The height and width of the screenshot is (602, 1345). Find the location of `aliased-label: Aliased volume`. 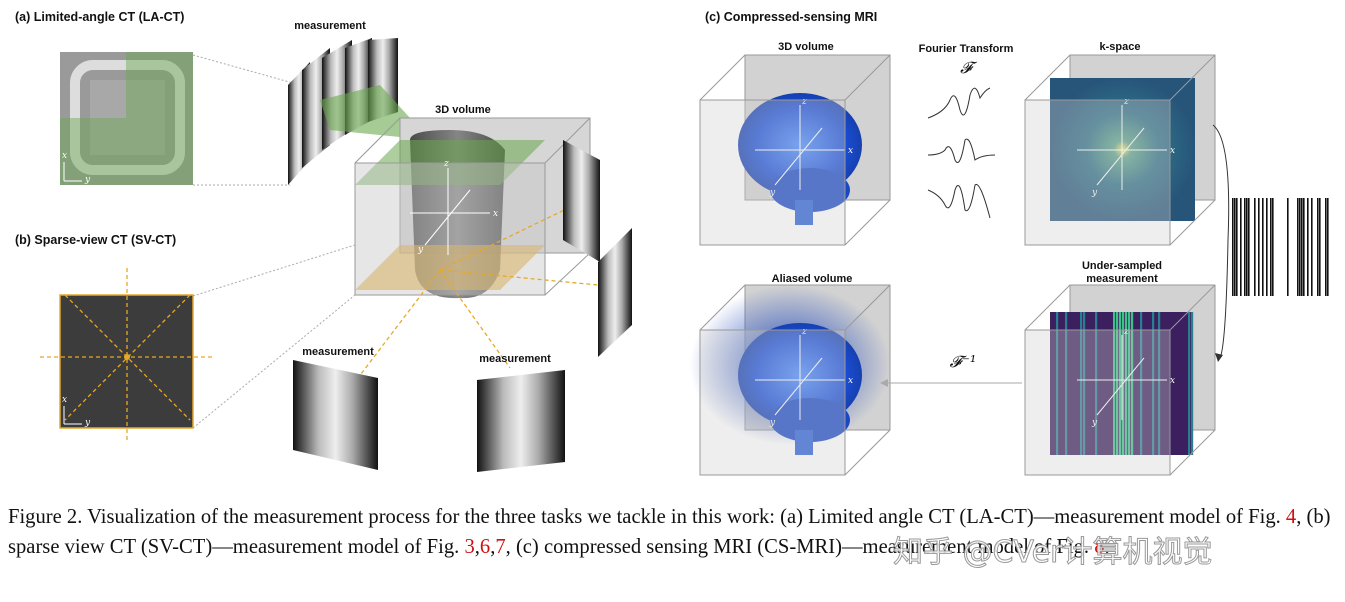

aliased-label: Aliased volume is located at coordinates (812, 279).